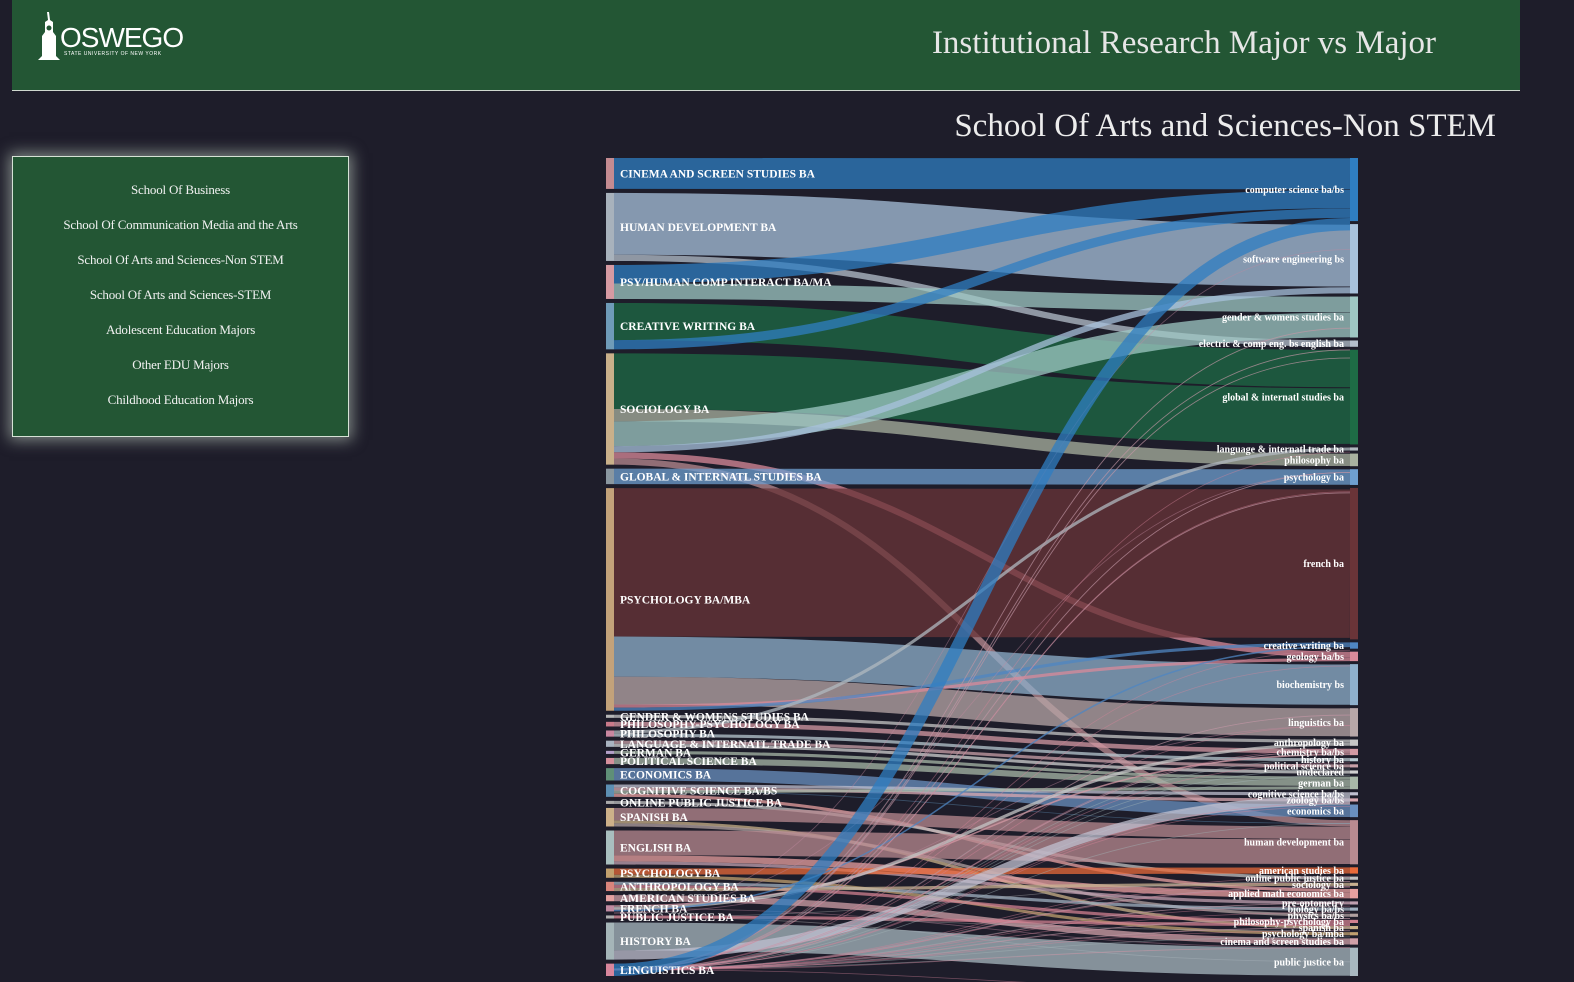 The width and height of the screenshot is (1574, 982). Describe the element at coordinates (180, 329) in the screenshot. I see `nav-item-adolescent-education: Adolescent Education Majors` at that location.